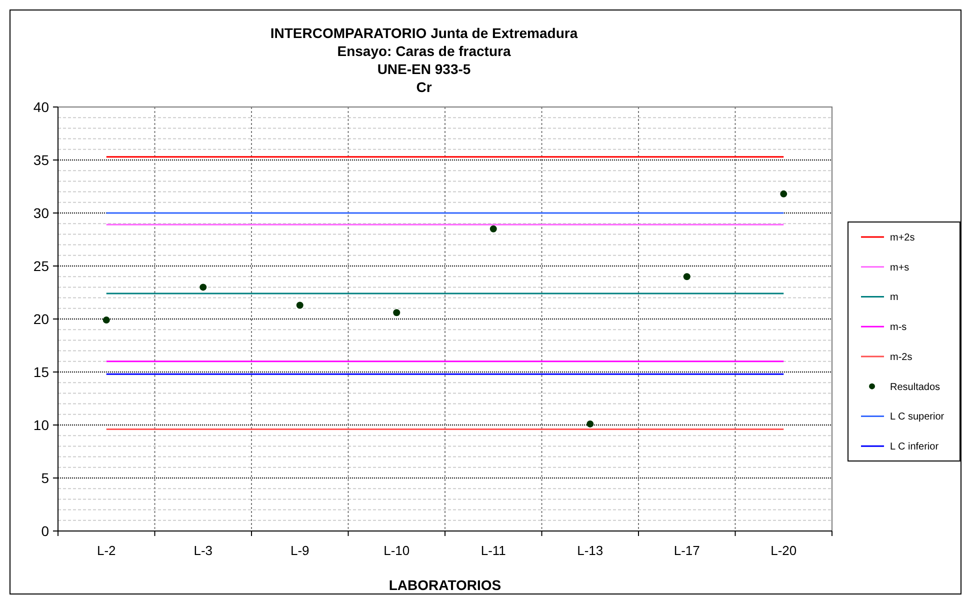 The image size is (963, 596). Describe the element at coordinates (894, 298) in the screenshot. I see `legend-label: m` at that location.